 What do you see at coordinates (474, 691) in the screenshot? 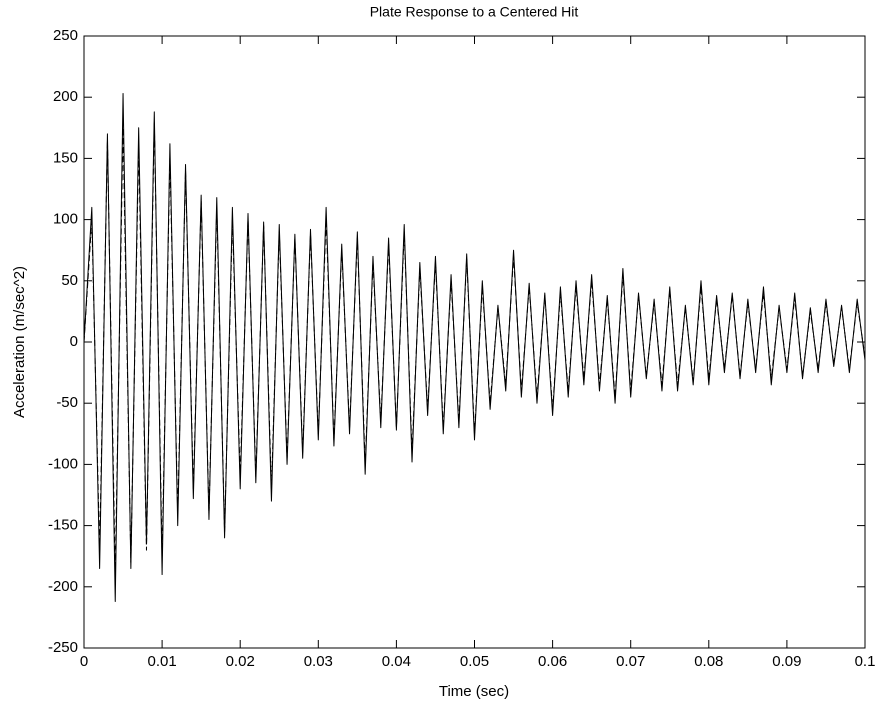
I see `x-axis-label: Time (sec)` at bounding box center [474, 691].